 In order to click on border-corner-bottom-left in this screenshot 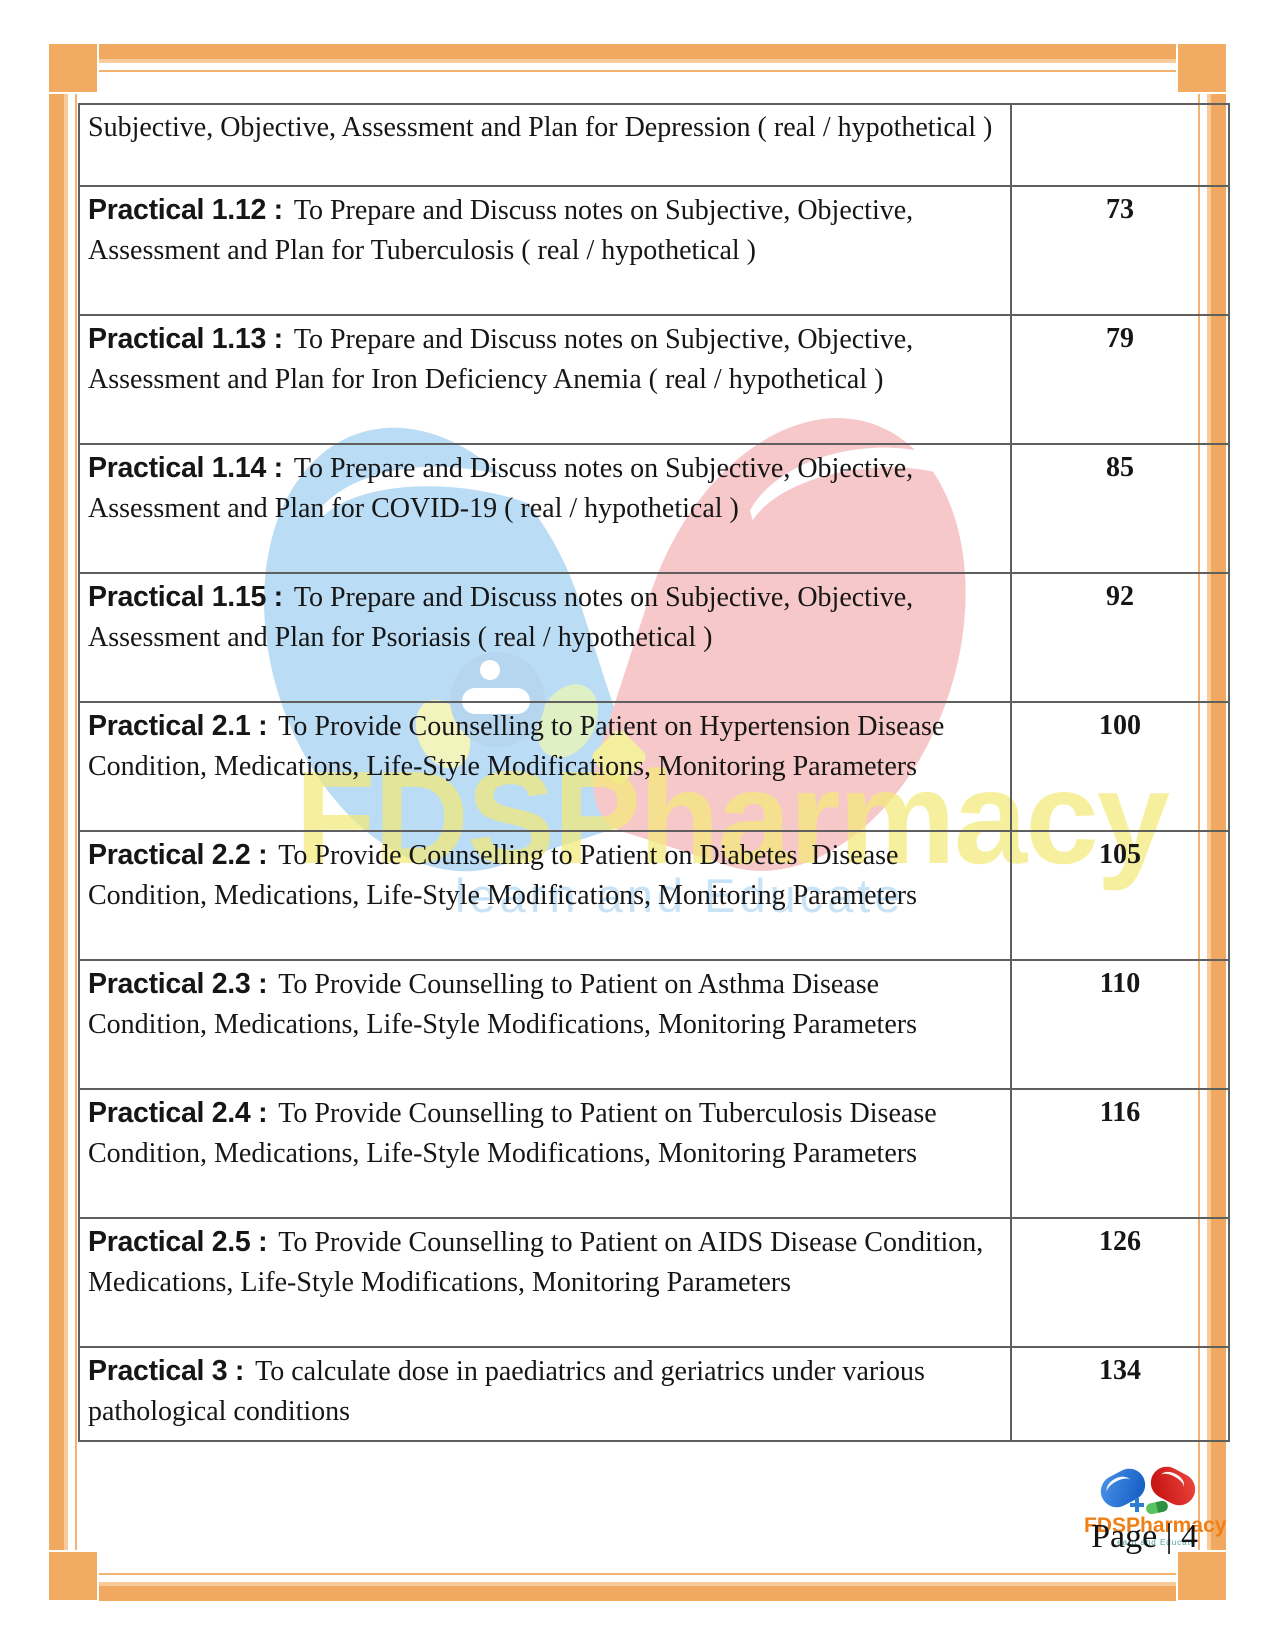, I will do `click(73, 1576)`.